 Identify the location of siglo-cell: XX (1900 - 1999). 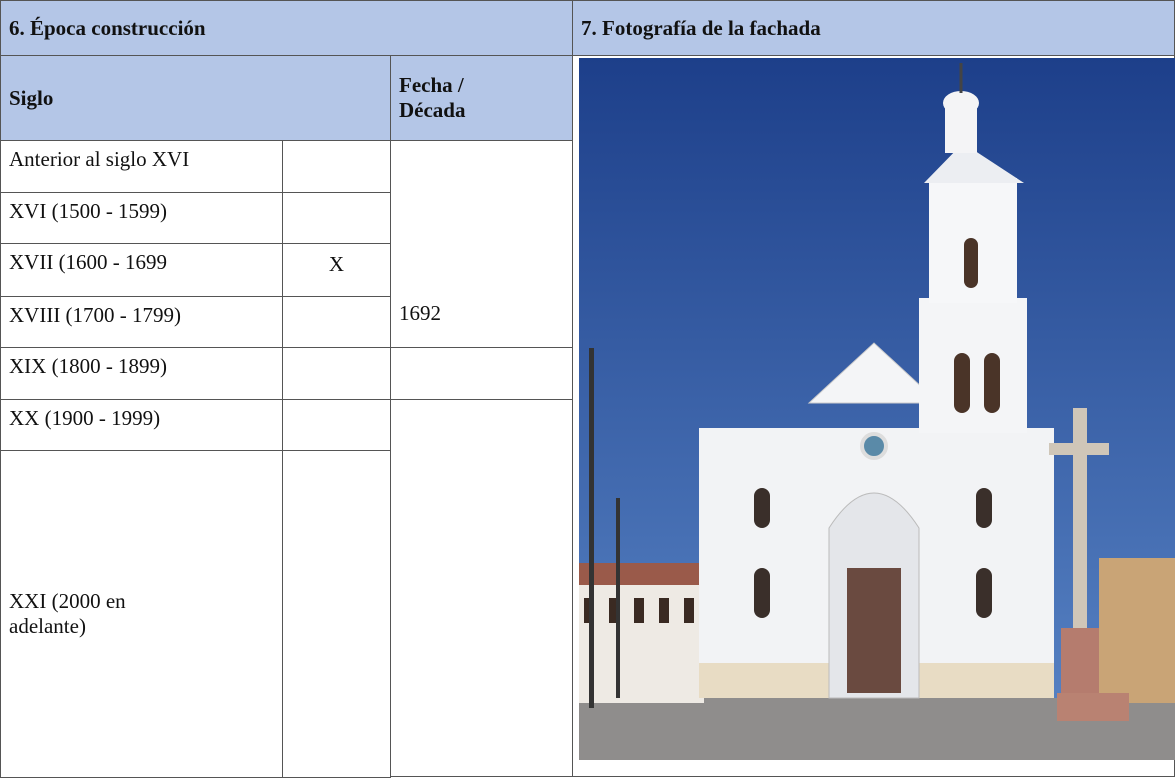
(141, 425).